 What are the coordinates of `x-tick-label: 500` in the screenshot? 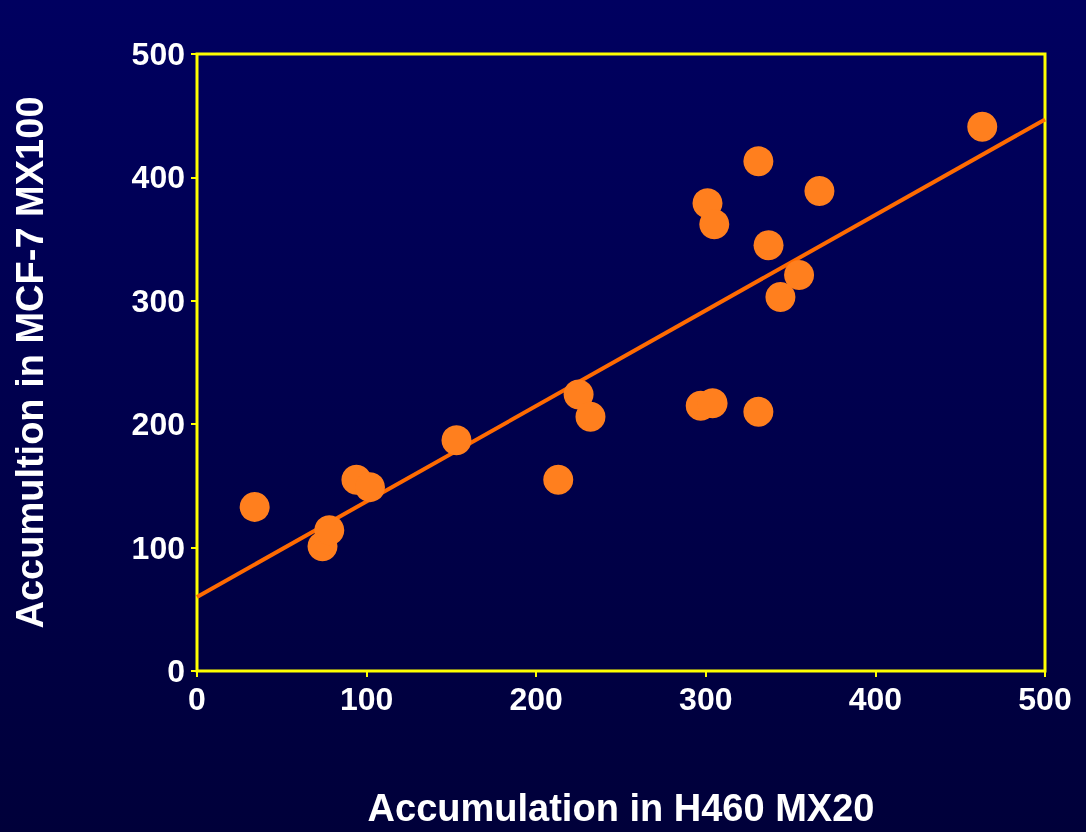 It's located at (1045, 699).